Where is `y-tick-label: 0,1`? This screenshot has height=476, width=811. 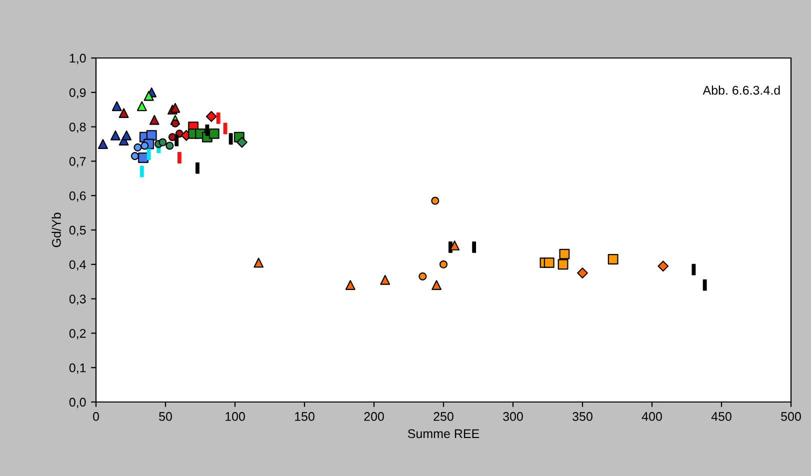 y-tick-label: 0,1 is located at coordinates (77, 368).